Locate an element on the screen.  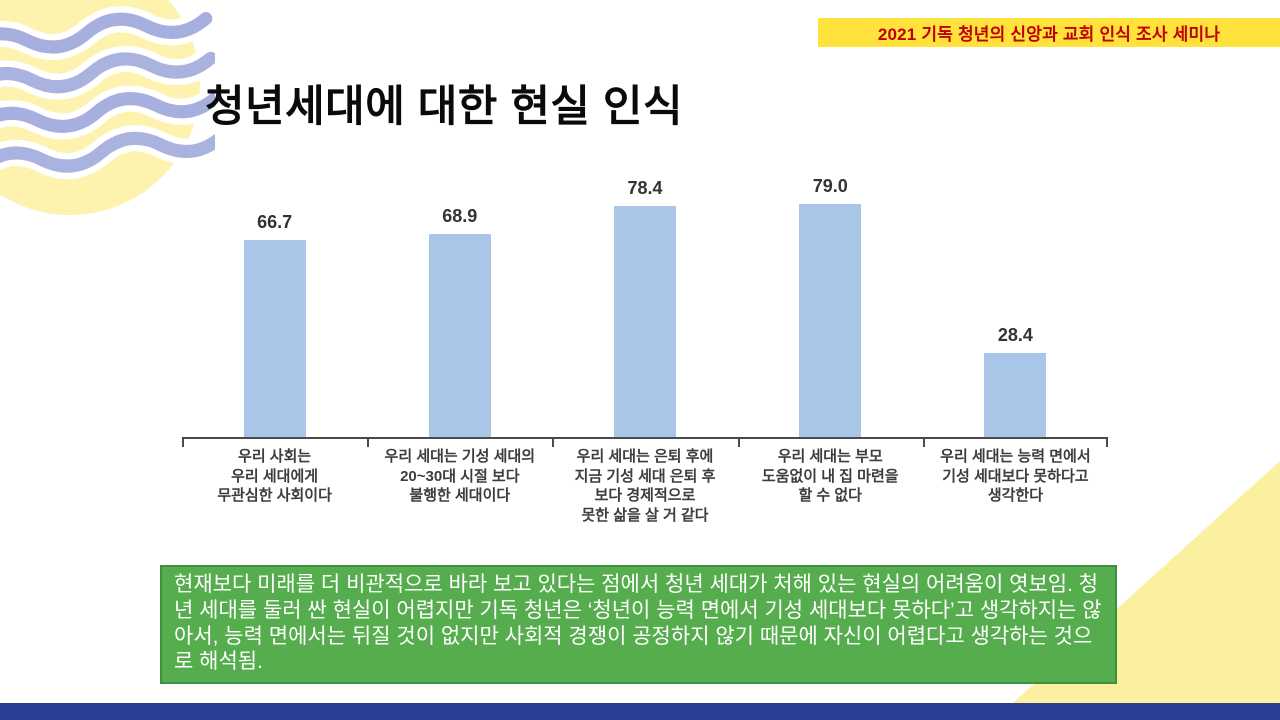
chart-plot-area: 66.7 is located at coordinates (274, 289).